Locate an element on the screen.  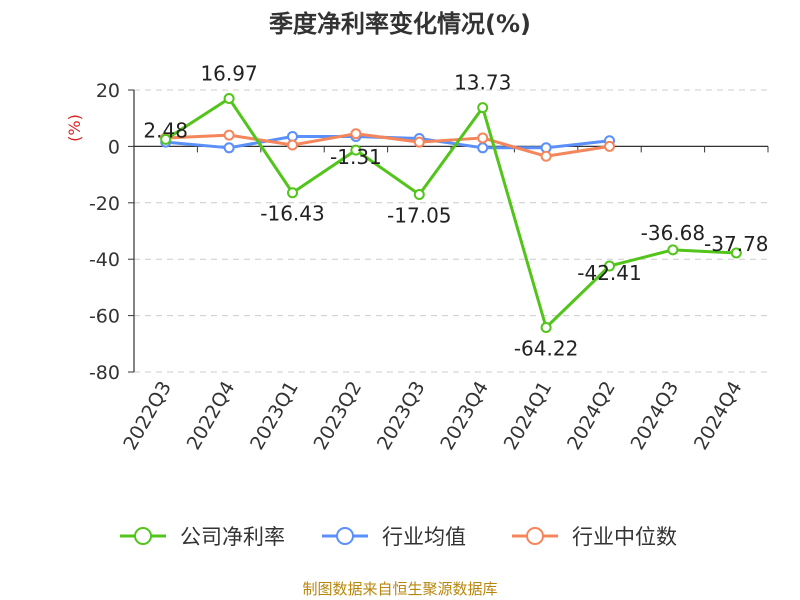
x-tick-label: 2022Q4 is located at coordinates (211, 416).